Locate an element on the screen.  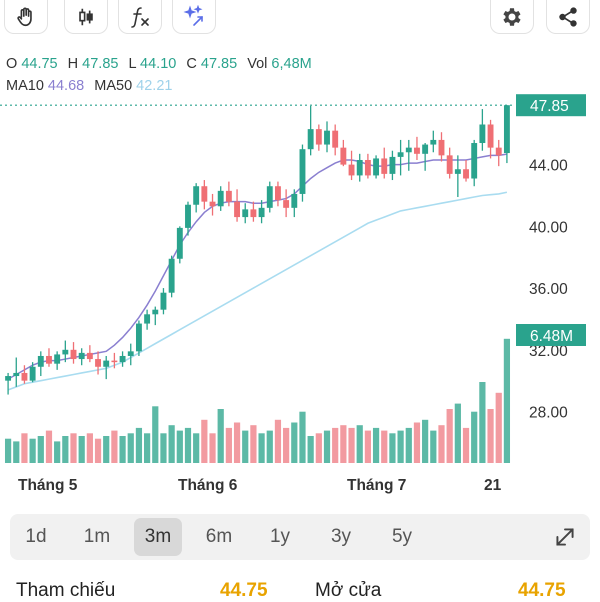
indicators-button is located at coordinates (140, 17).